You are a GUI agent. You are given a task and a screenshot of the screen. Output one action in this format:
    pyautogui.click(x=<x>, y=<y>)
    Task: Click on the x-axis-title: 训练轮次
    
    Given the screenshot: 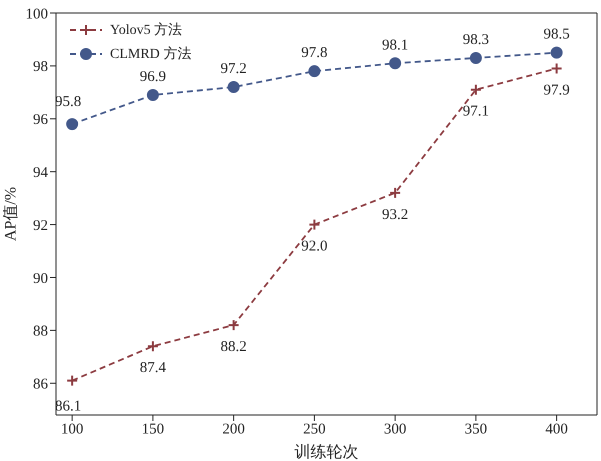 What is the action you would take?
    pyautogui.click(x=326, y=452)
    